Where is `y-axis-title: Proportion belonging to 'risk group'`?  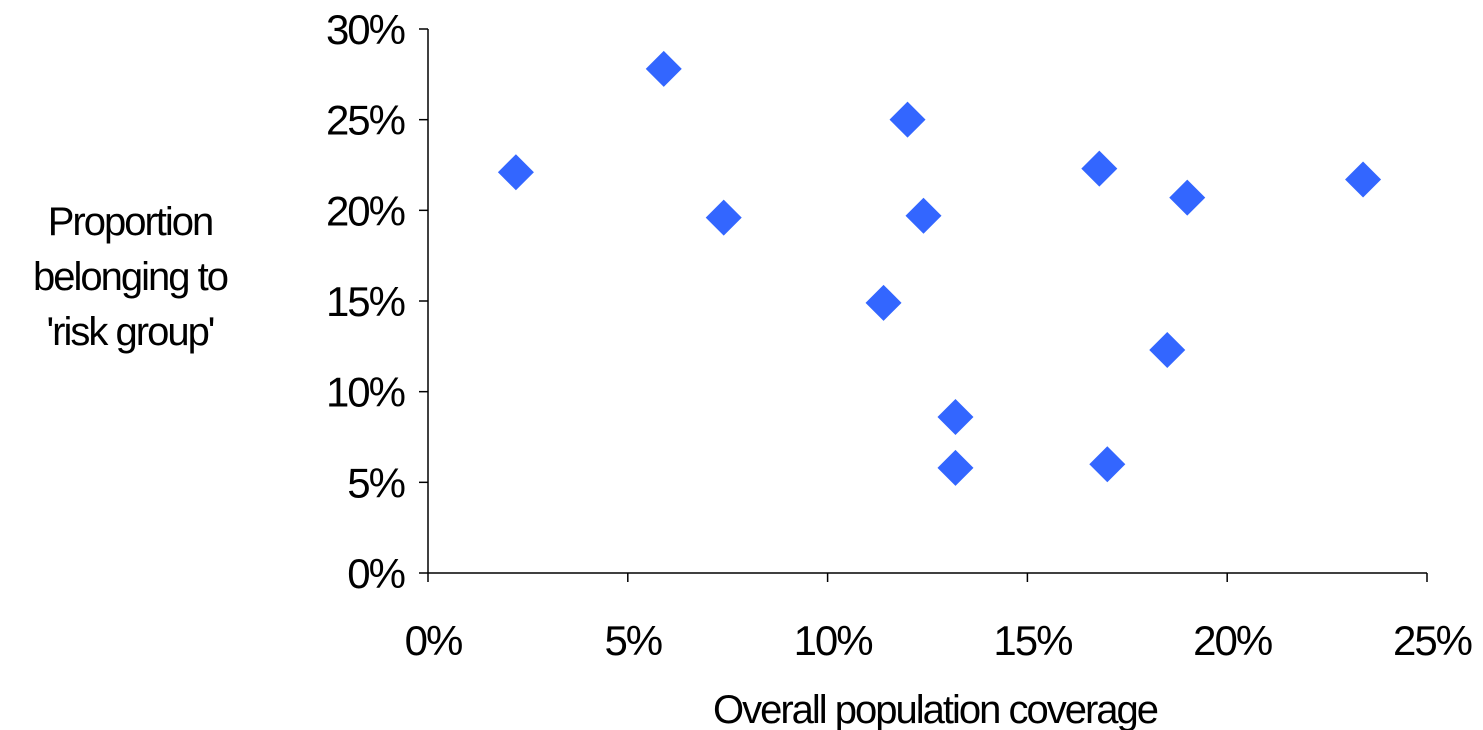
y-axis-title: Proportion belonging to 'risk group' is located at coordinates (131, 277).